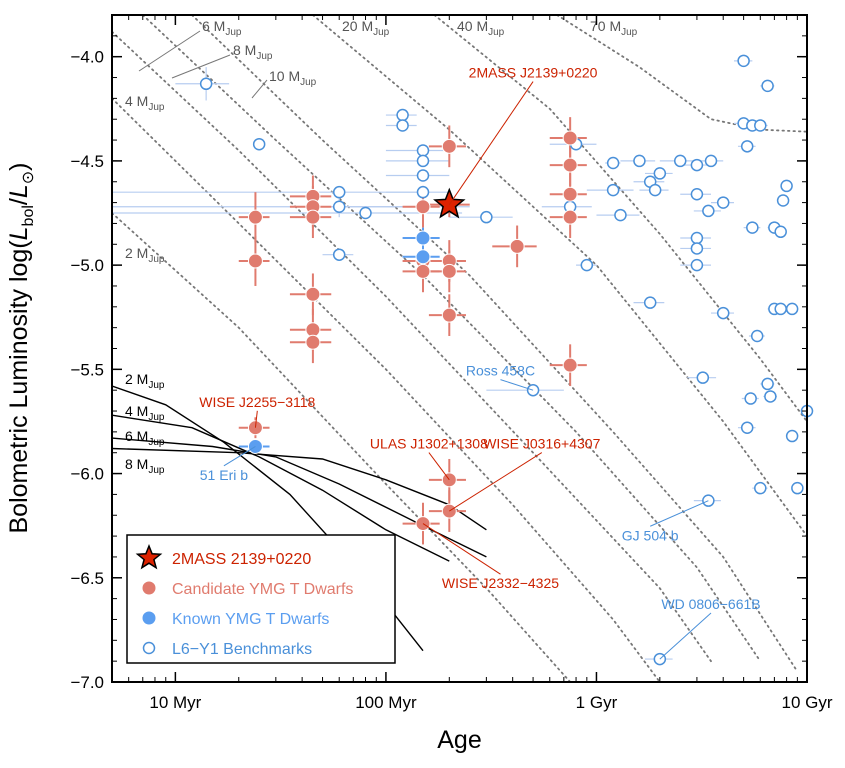  Describe the element at coordinates (259, 89) in the screenshot. I see `isomass-leader-line` at that location.